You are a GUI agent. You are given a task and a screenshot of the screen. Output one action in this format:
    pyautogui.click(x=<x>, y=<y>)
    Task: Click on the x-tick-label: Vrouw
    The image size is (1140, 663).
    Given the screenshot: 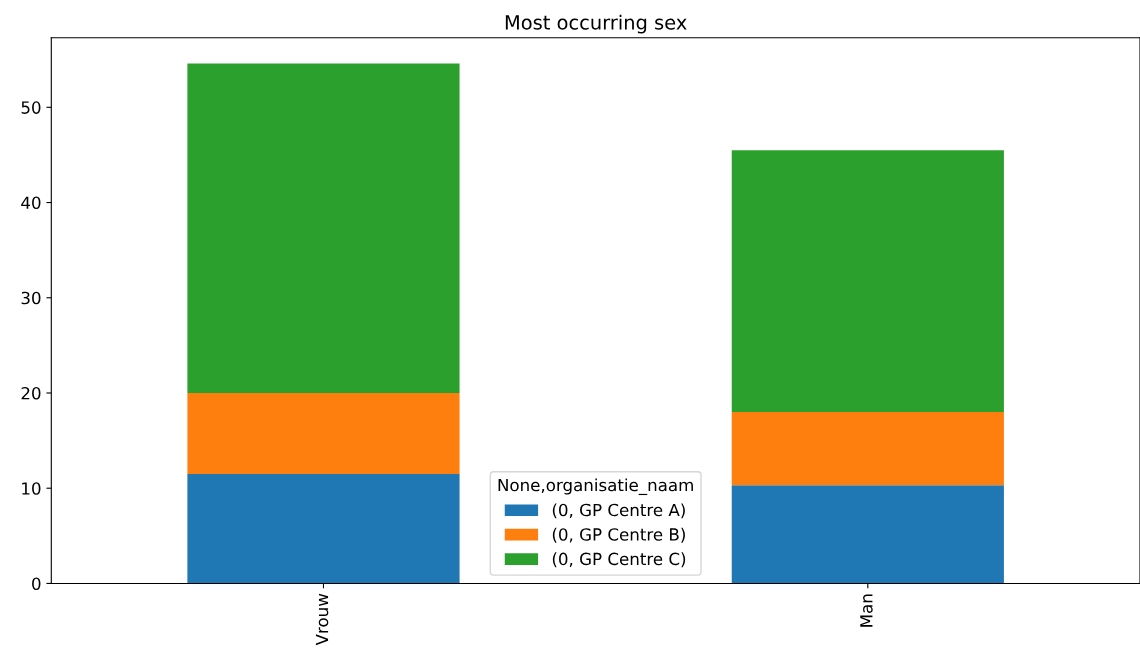 What is the action you would take?
    pyautogui.click(x=322, y=619)
    